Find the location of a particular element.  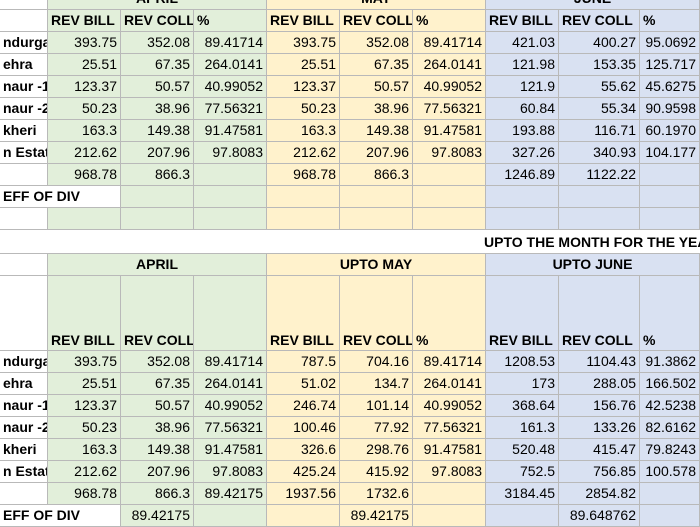

top-corner-cell is located at coordinates (24, 5).